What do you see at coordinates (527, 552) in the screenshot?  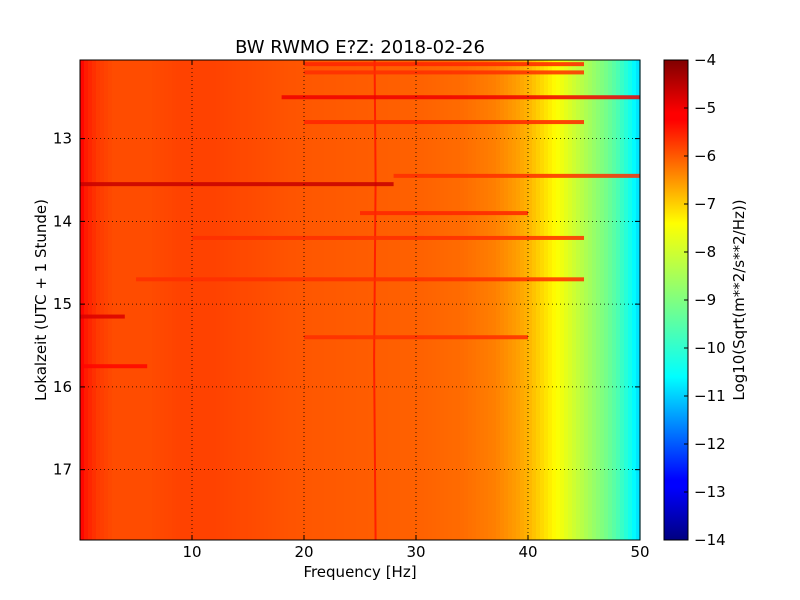 I see `x-tick-label: 40` at bounding box center [527, 552].